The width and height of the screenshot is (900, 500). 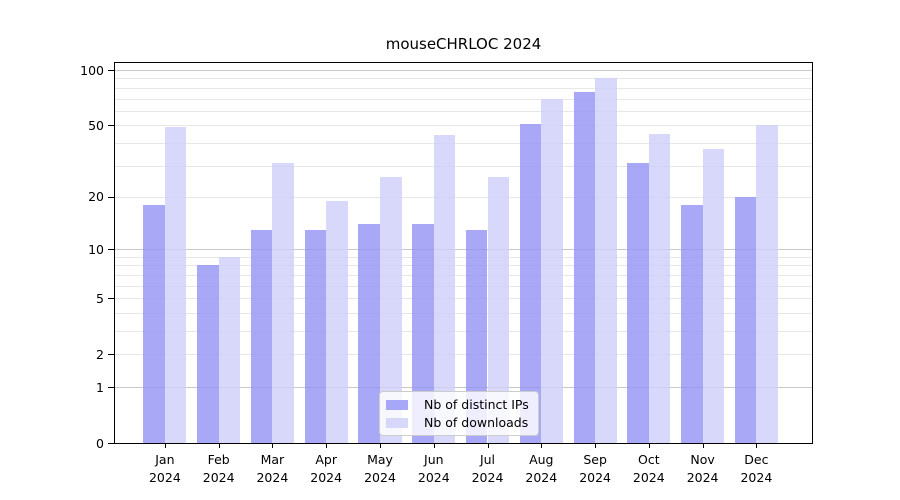 I want to click on x-tick-jun, so click(x=434, y=446).